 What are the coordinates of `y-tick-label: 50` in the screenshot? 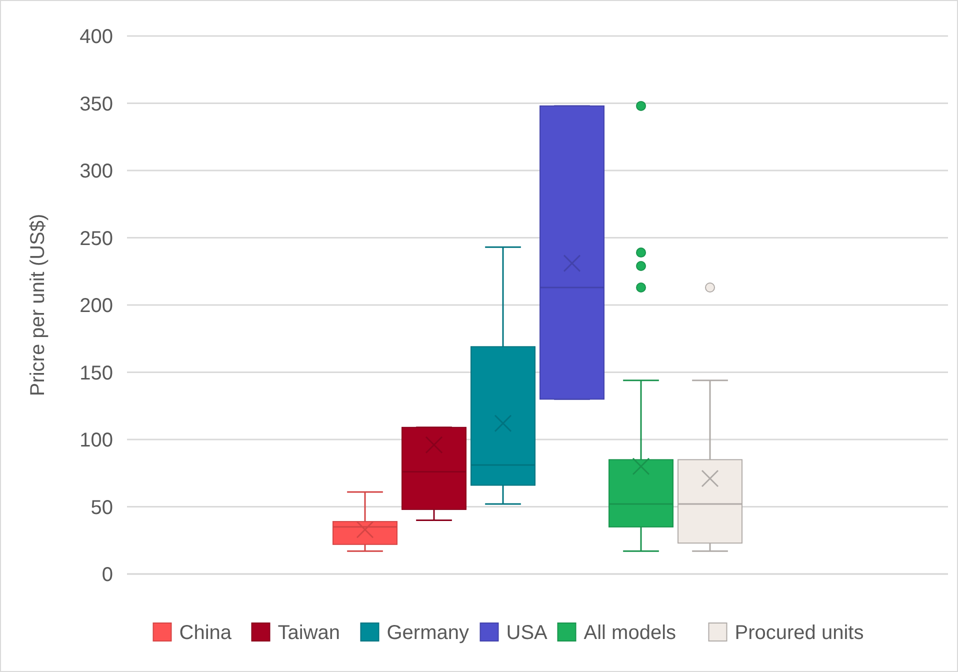 It's located at (101, 507).